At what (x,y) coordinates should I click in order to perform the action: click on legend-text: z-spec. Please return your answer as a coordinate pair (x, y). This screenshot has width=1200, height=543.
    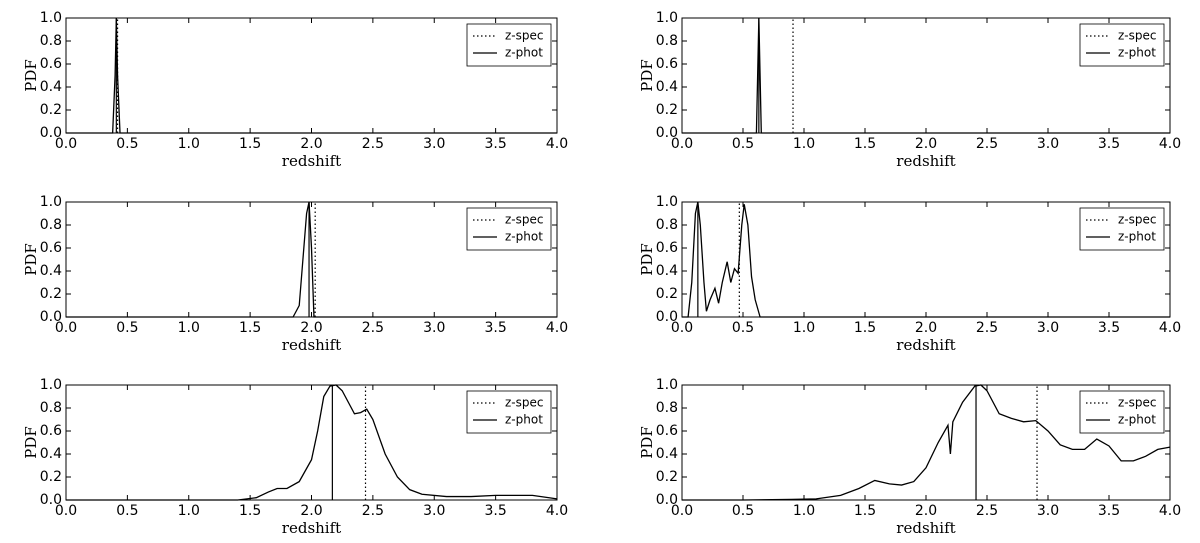
    Looking at the image, I should click on (1137, 220).